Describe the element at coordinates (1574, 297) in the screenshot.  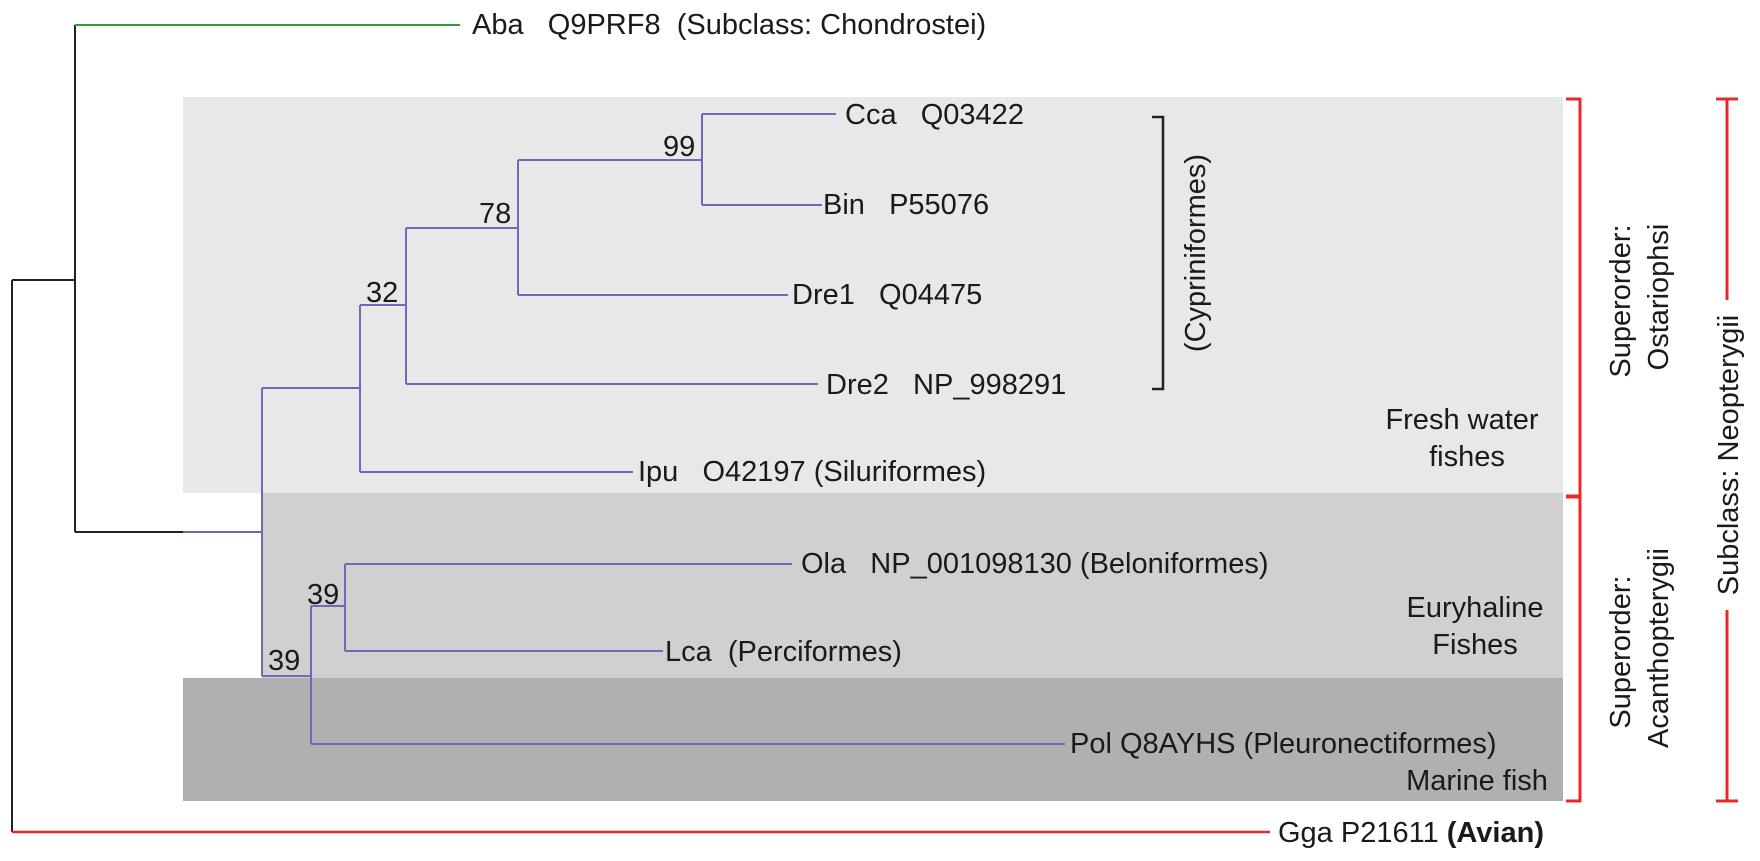
I see `ostariophysi-bracket` at that location.